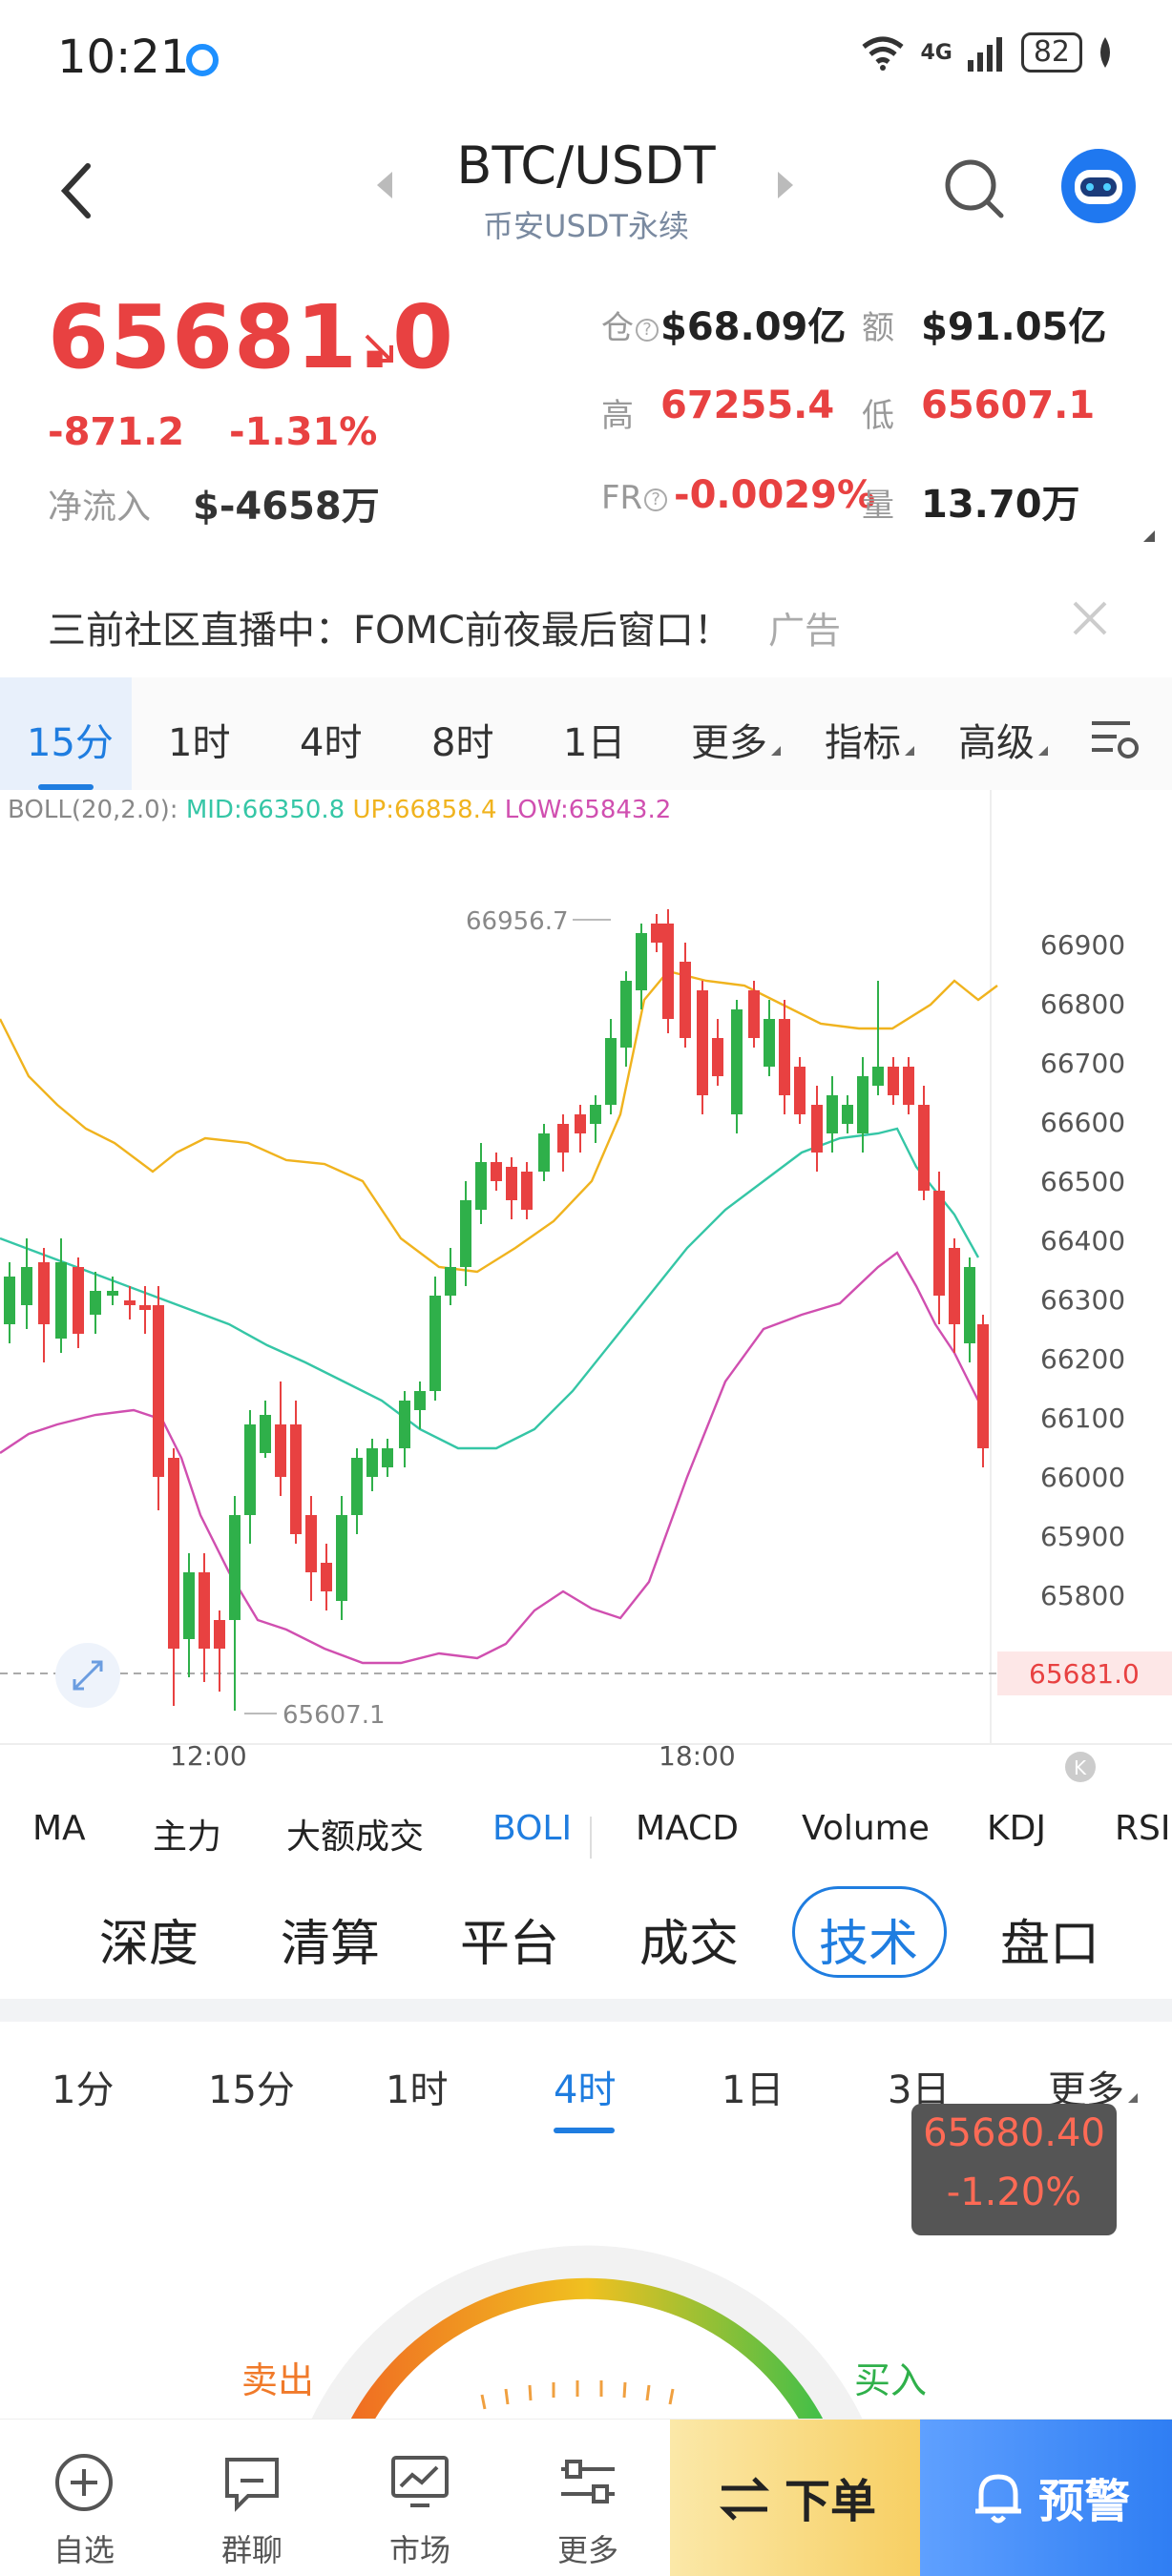  Describe the element at coordinates (1114, 739) in the screenshot. I see `chart-settings-icon` at that location.